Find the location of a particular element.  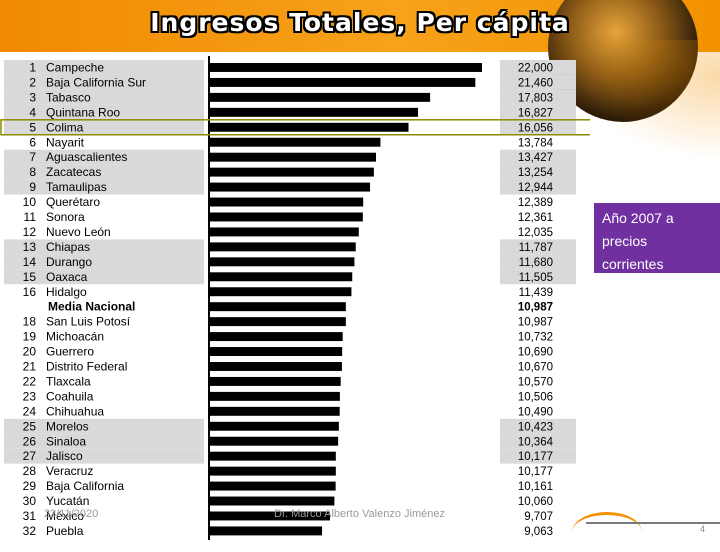

rank-label: 28 is located at coordinates (30, 471).